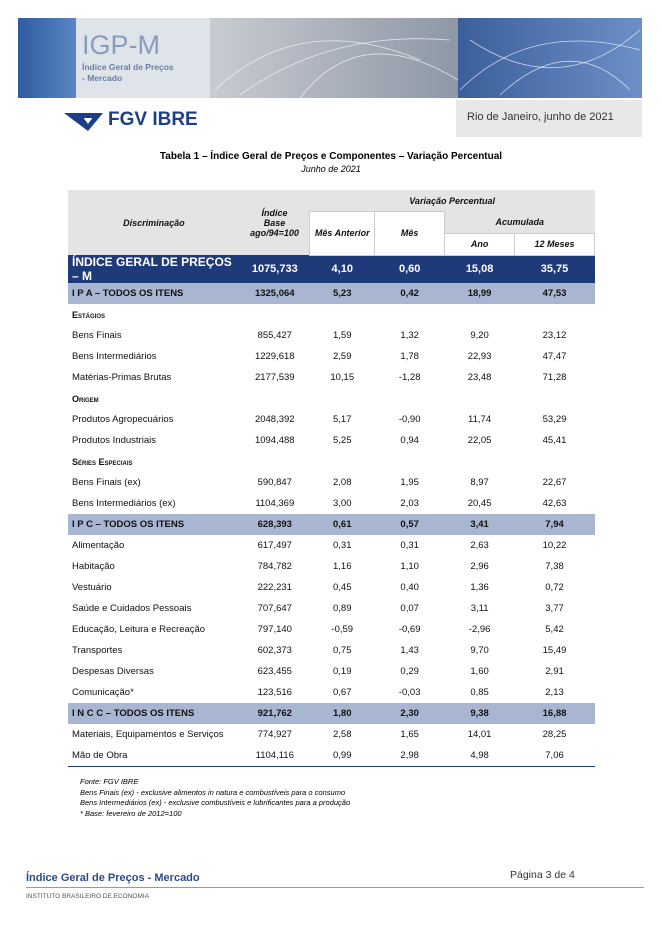  Describe the element at coordinates (479, 524) in the screenshot. I see `table-cell: 3,41` at that location.